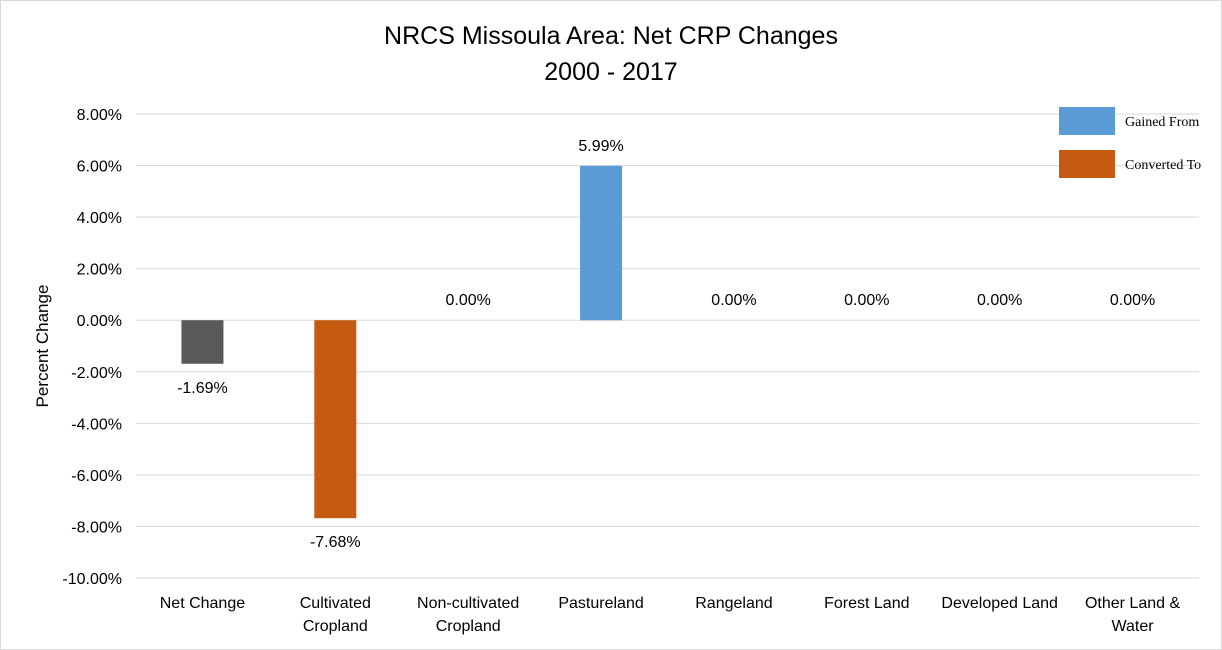 This screenshot has height=650, width=1222. I want to click on x-tick-label: Developed Land, so click(999, 603).